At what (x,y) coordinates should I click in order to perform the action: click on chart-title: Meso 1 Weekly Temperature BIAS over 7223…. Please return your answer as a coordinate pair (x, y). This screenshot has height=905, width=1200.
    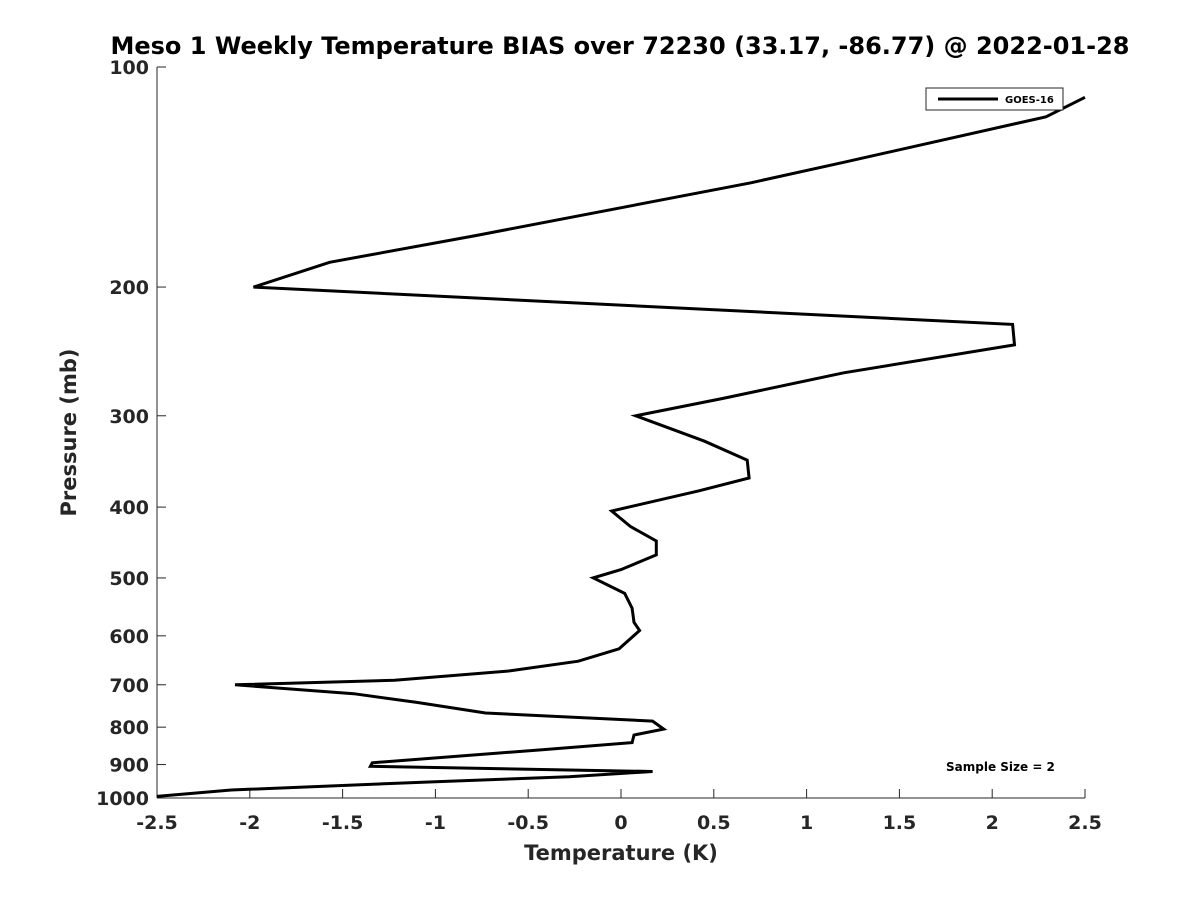
    Looking at the image, I should click on (619, 46).